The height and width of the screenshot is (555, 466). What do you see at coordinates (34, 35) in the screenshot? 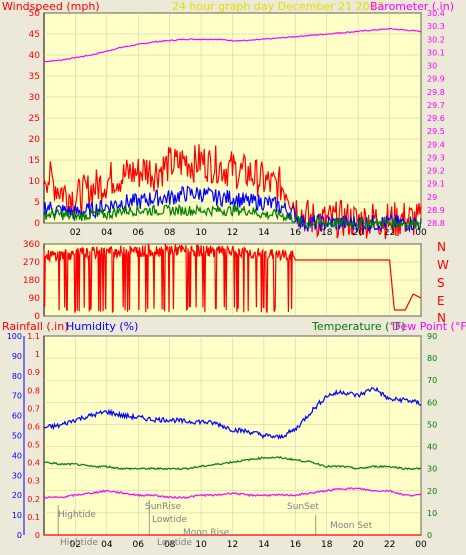
I see `windspeed-tick: 45` at bounding box center [34, 35].